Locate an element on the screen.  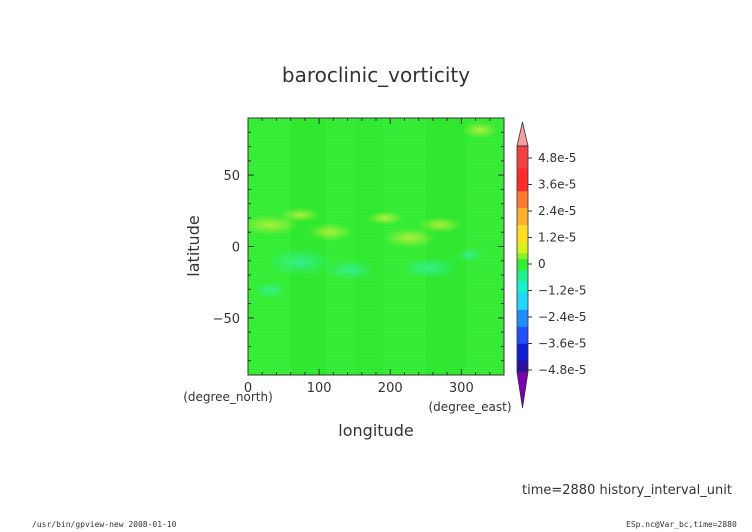
colorbar-under-arrow is located at coordinates (522, 390).